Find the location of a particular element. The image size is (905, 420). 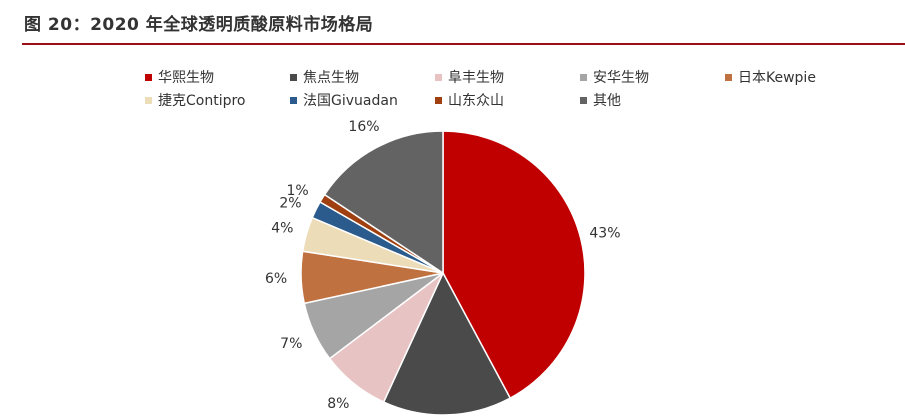

title-divider is located at coordinates (463, 44).